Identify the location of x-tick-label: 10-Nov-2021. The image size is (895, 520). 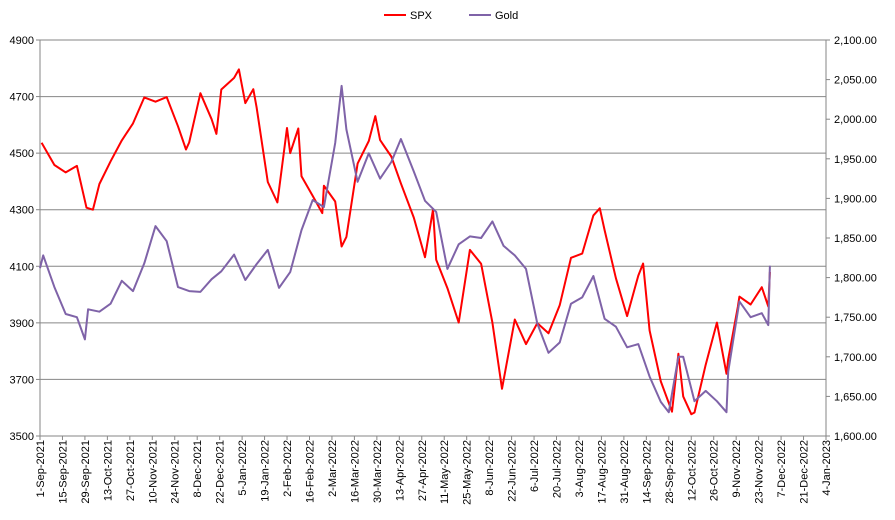
(153, 472).